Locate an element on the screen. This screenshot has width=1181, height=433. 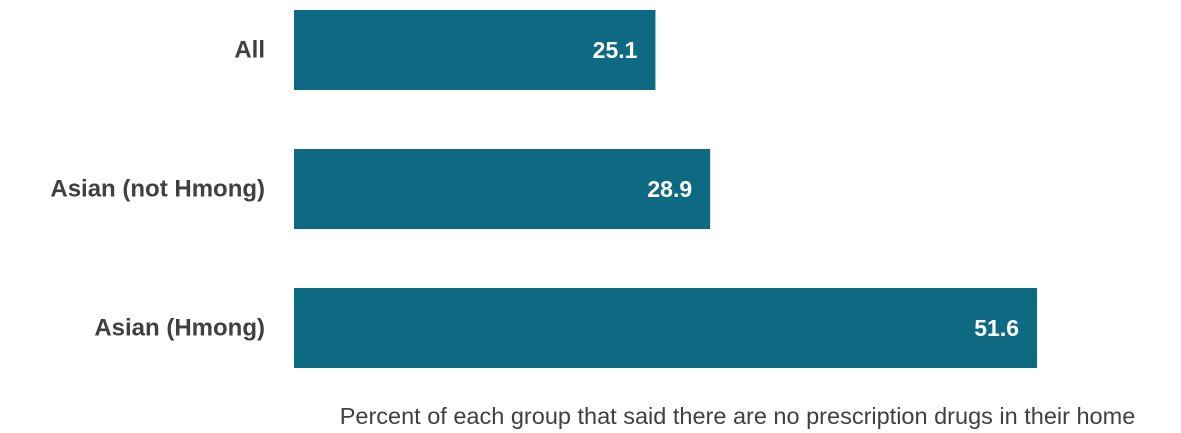
value-label-1: 25.1 is located at coordinates (615, 50).